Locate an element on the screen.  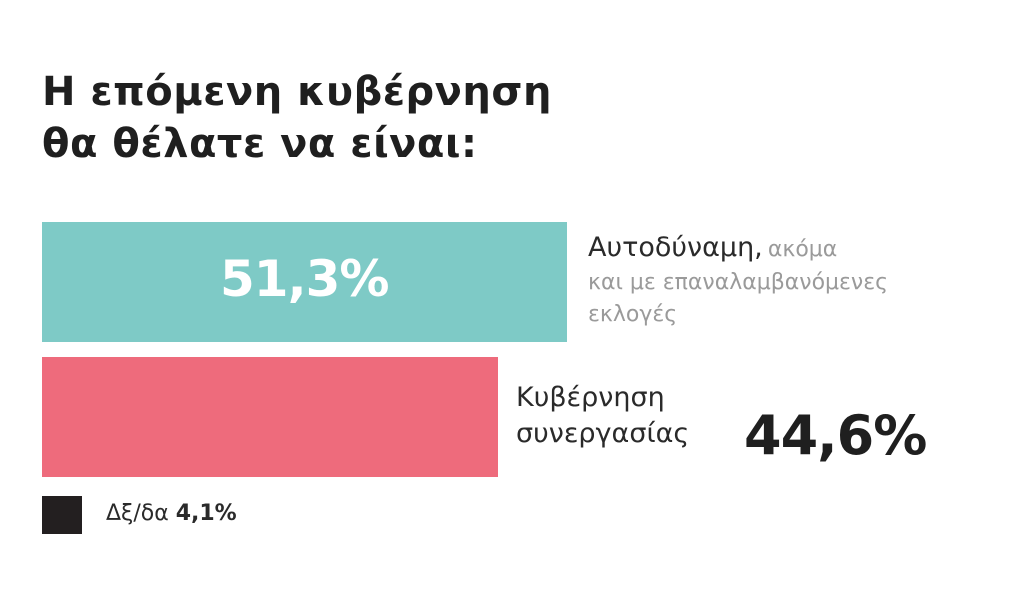
dxda-value-label: 4,1% is located at coordinates (206, 513).